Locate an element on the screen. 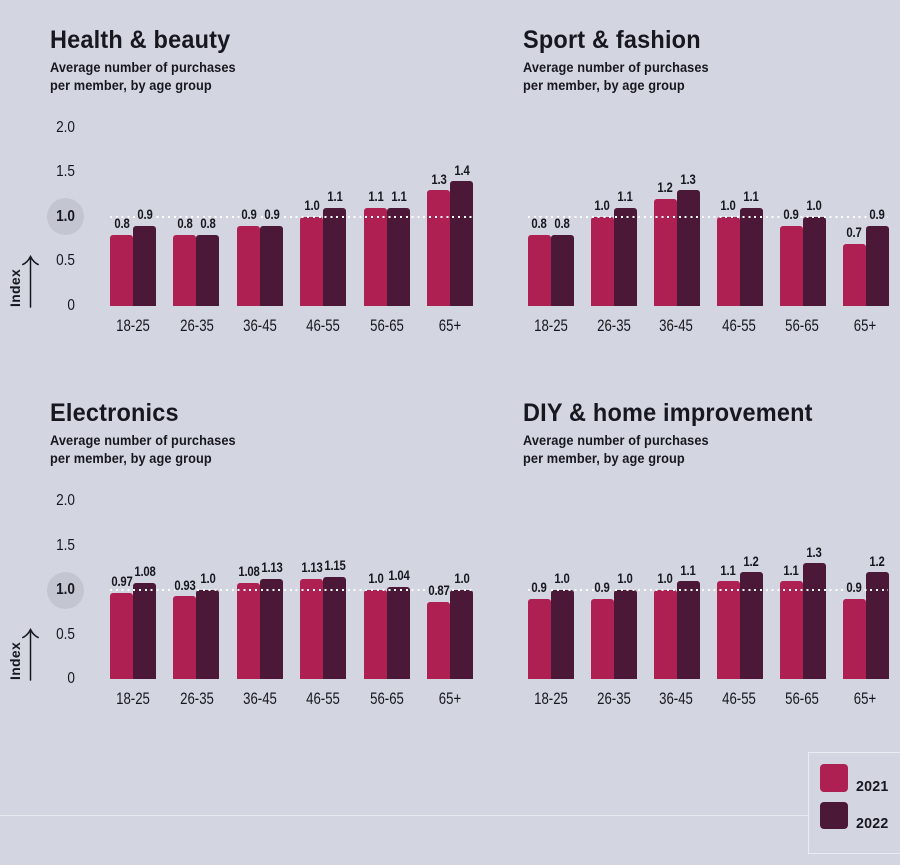 This screenshot has height=865, width=900. bar-value-2021-18-25: 0.9 is located at coordinates (539, 588).